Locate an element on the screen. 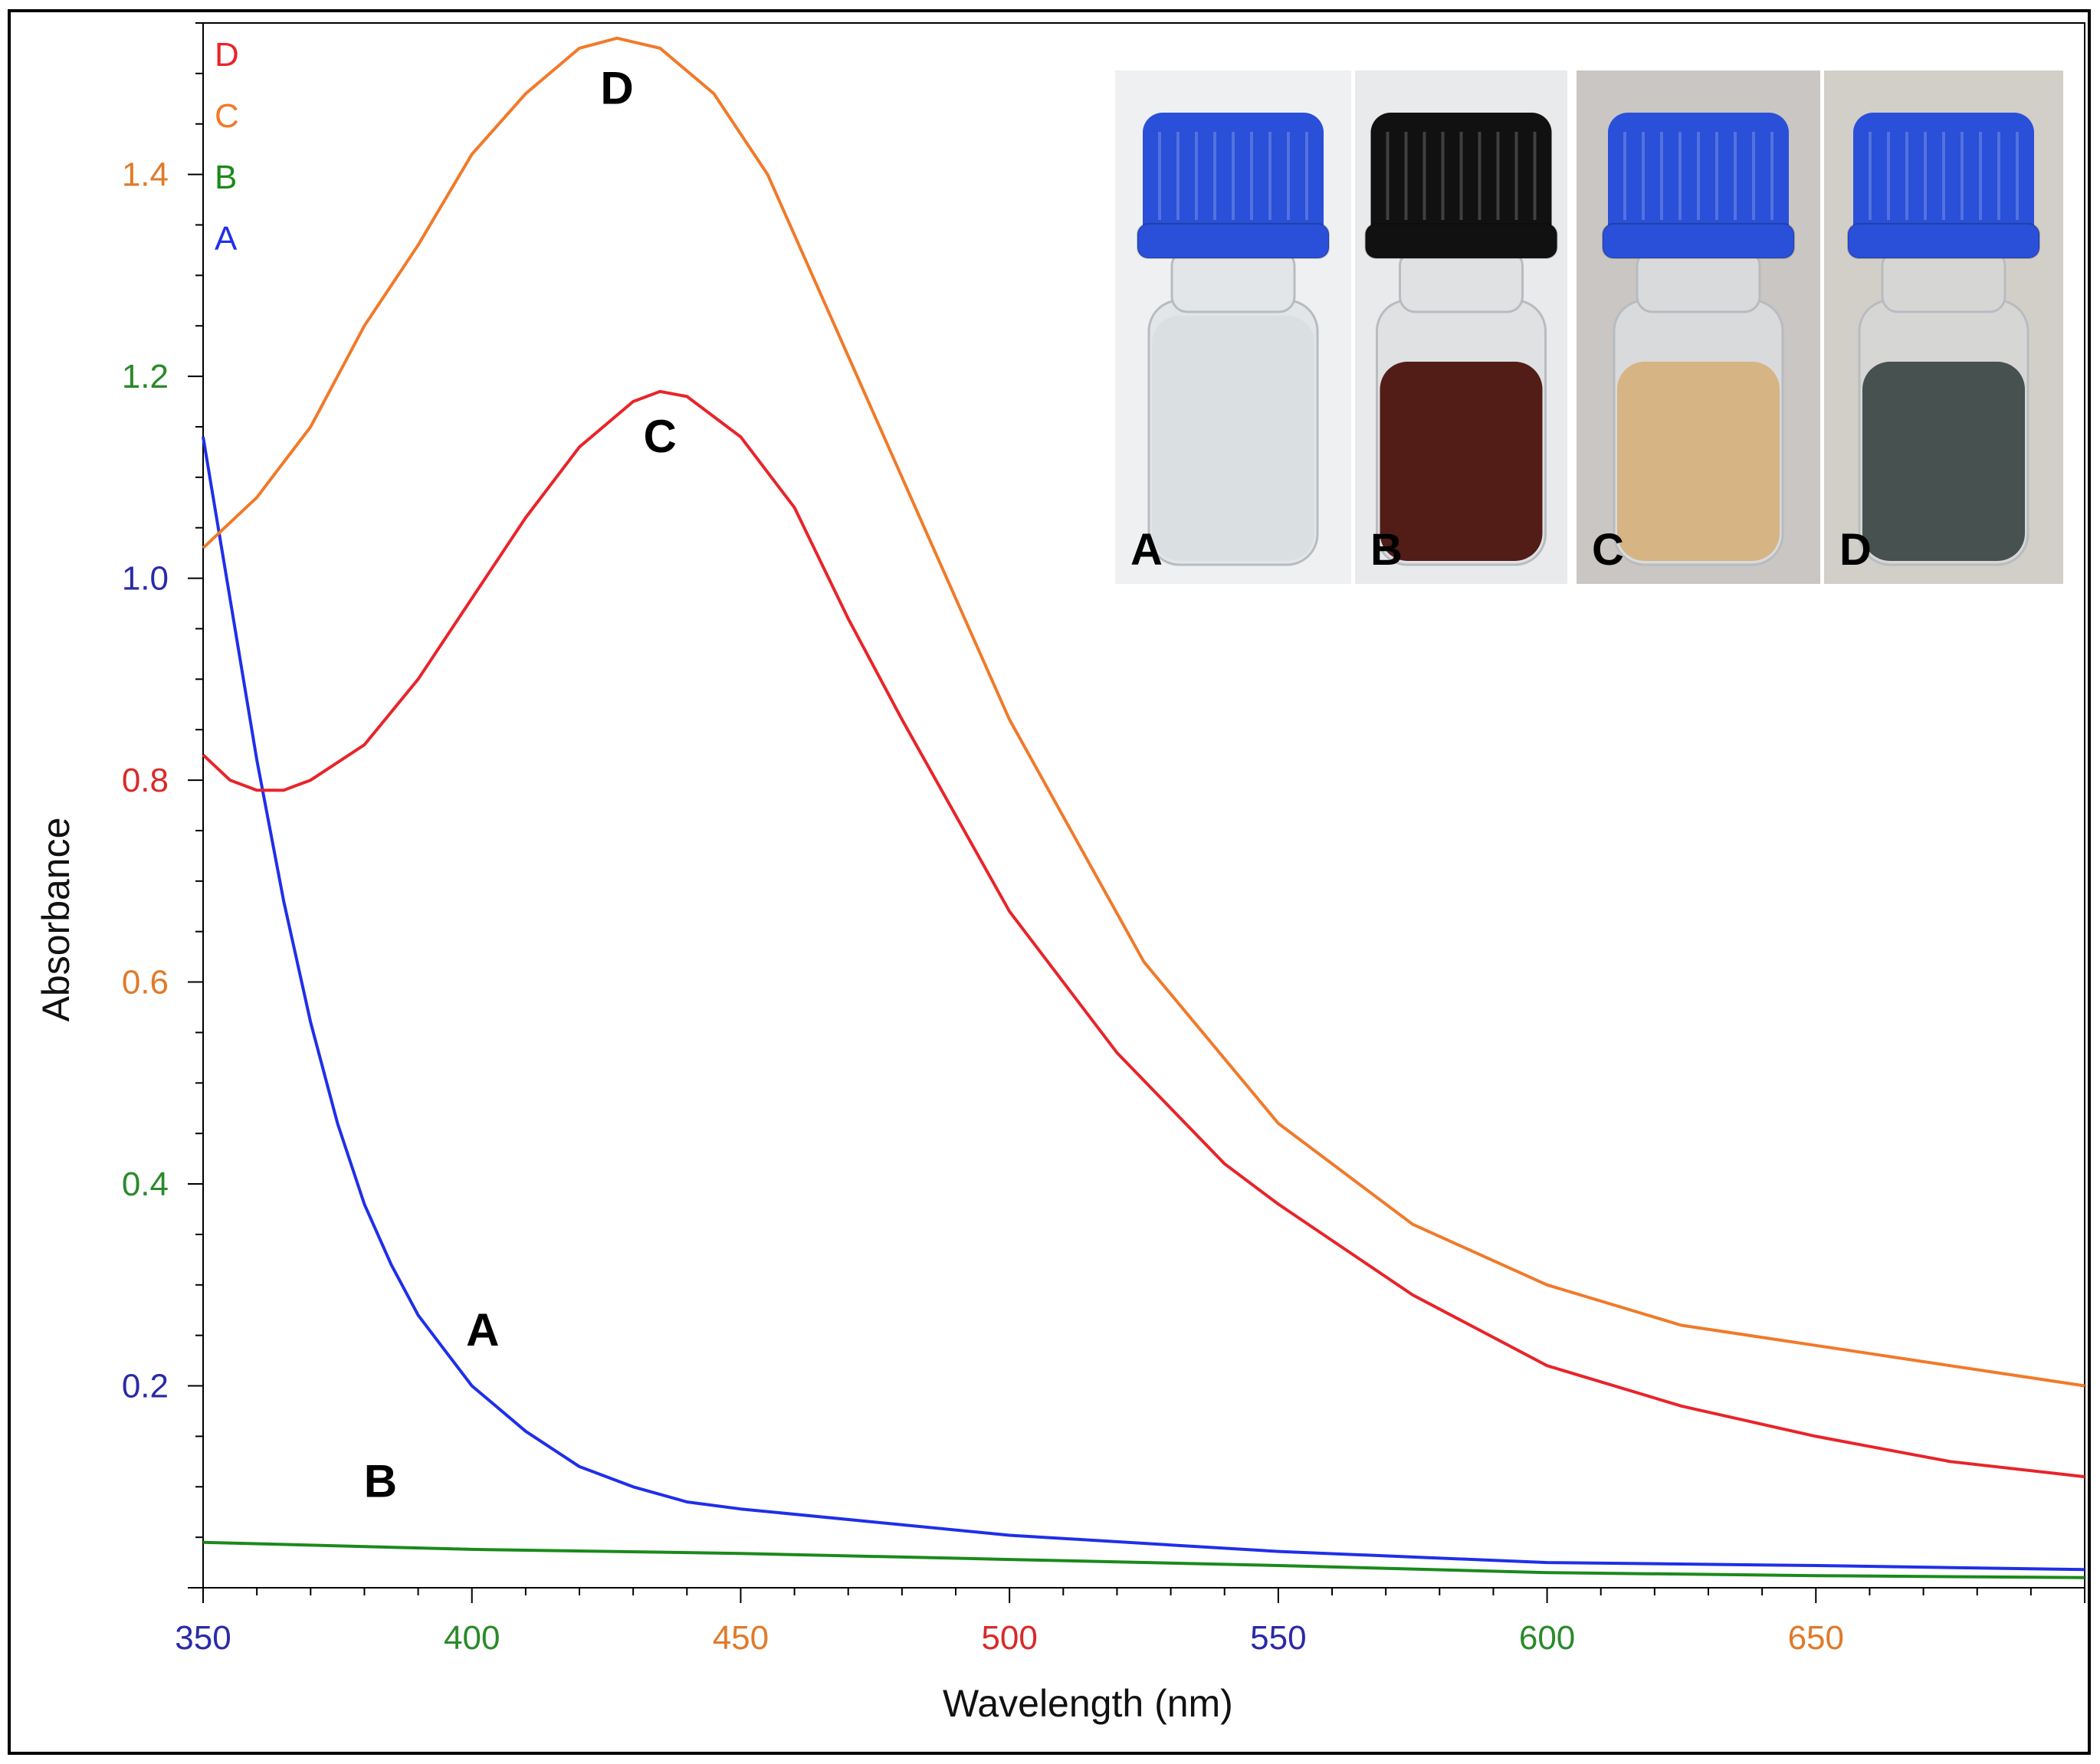  inset-letter-b: B is located at coordinates (1386, 550).